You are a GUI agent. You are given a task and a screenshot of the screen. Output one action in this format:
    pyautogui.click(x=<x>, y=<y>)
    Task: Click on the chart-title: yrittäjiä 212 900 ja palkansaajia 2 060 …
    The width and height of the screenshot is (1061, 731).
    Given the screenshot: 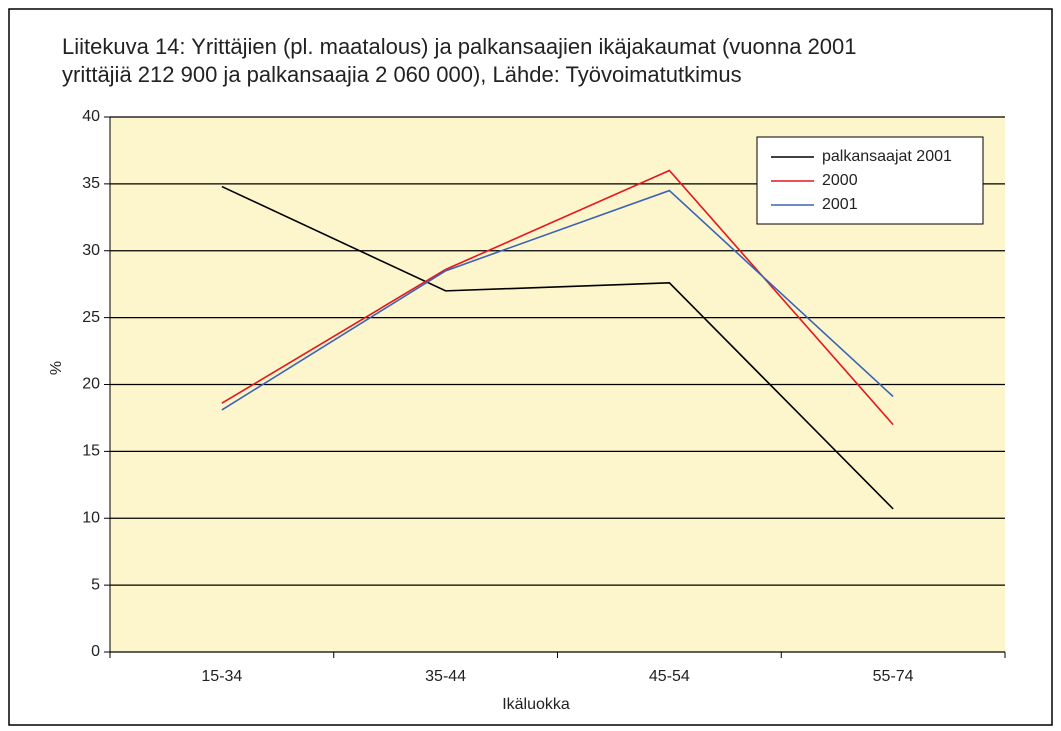 What is the action you would take?
    pyautogui.click(x=402, y=74)
    